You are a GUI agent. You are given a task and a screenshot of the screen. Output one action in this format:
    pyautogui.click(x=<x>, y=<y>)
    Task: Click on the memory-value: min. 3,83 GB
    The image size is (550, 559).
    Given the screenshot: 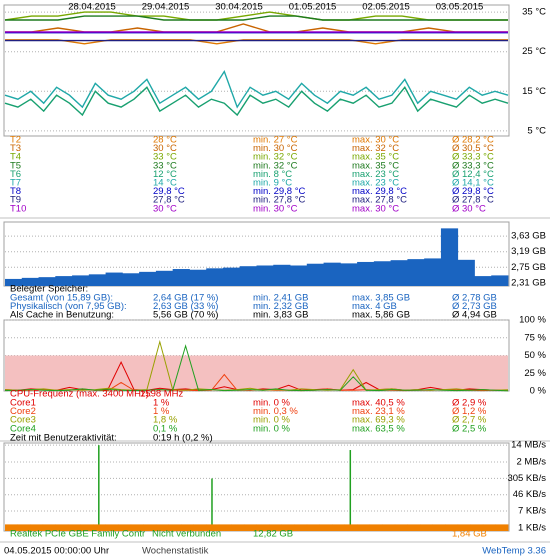 What is the action you would take?
    pyautogui.click(x=280, y=315)
    